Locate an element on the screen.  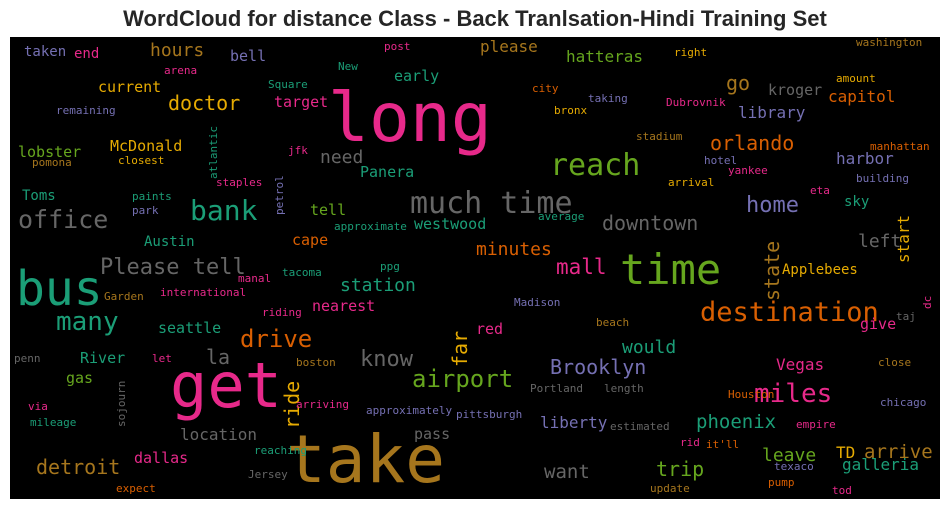
word-mileage: mileage is located at coordinates (53, 422).